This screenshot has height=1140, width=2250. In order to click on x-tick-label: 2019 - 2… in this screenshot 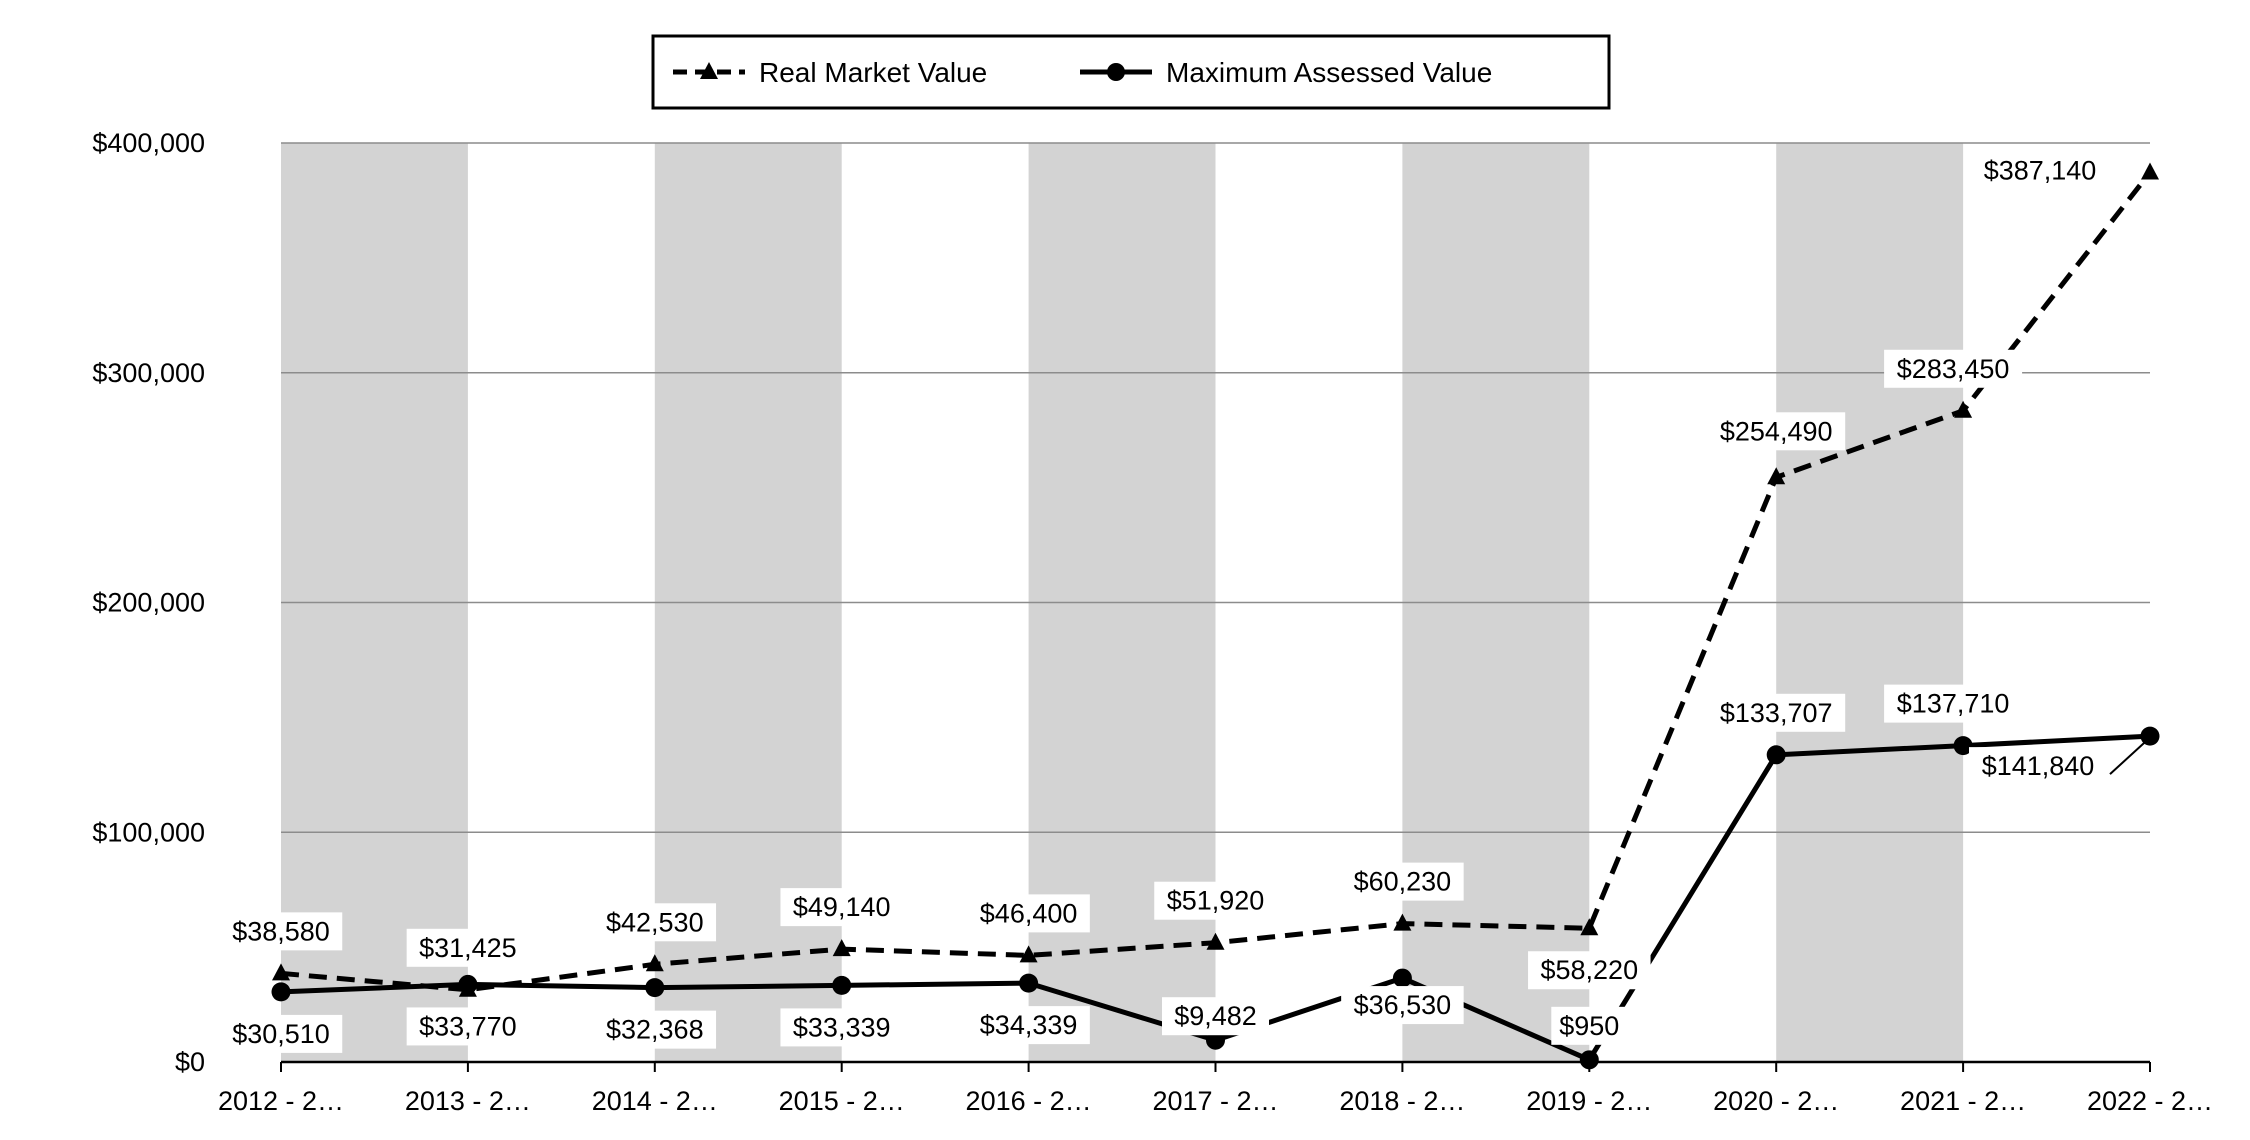, I will do `click(1589, 1101)`.